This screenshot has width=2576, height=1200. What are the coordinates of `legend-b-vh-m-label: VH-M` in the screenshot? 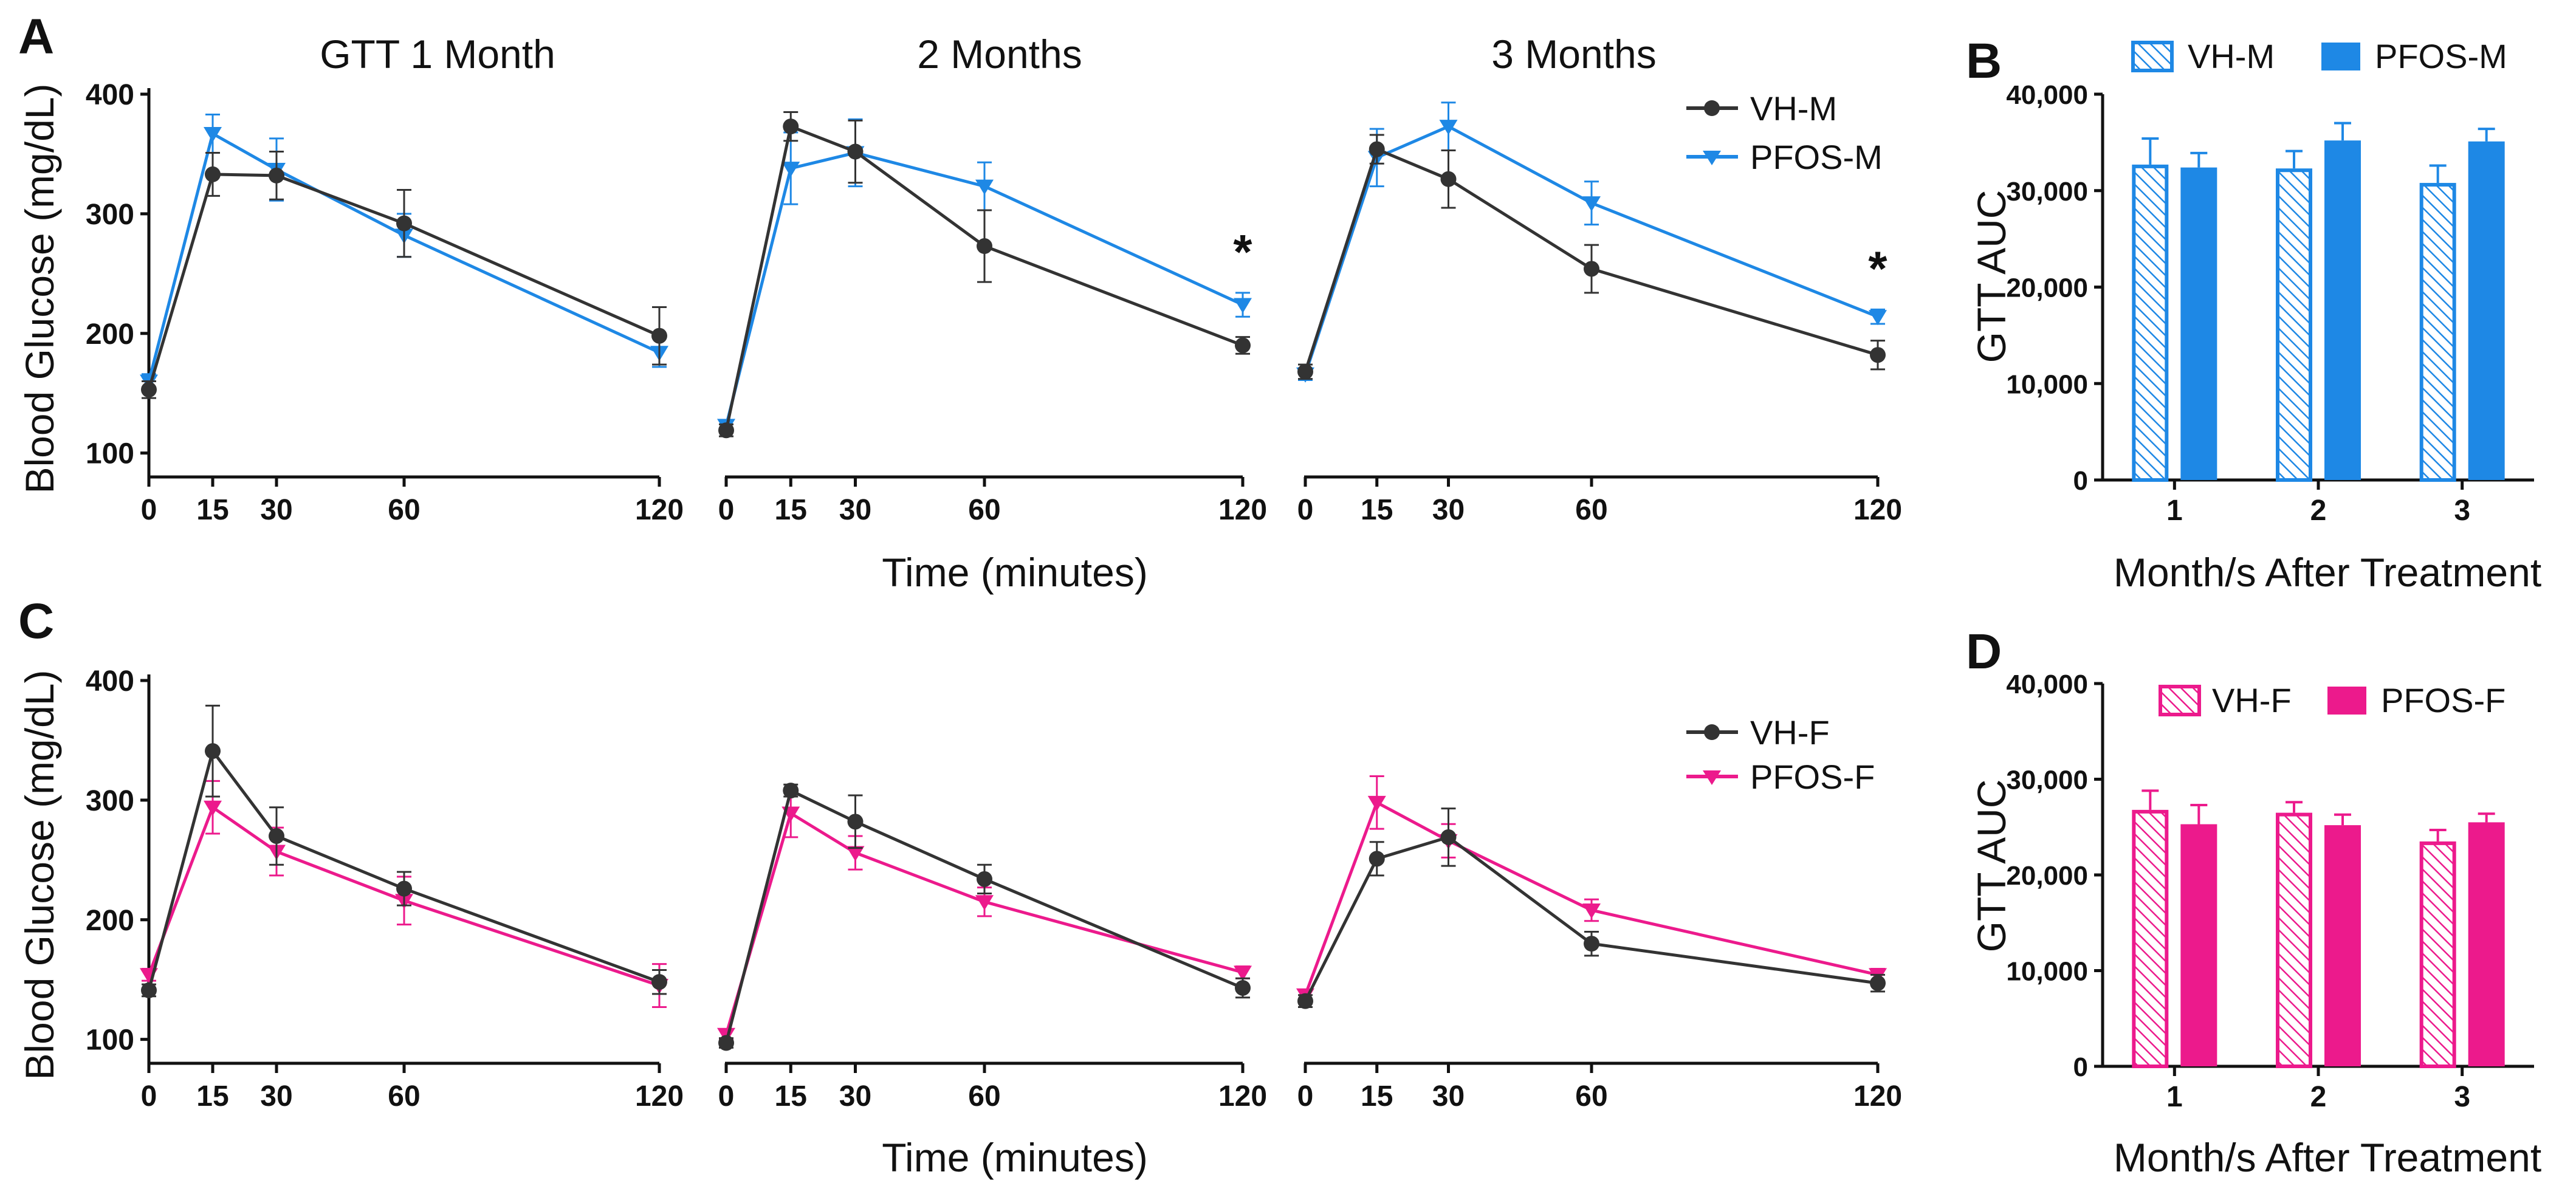 It's located at (2231, 56).